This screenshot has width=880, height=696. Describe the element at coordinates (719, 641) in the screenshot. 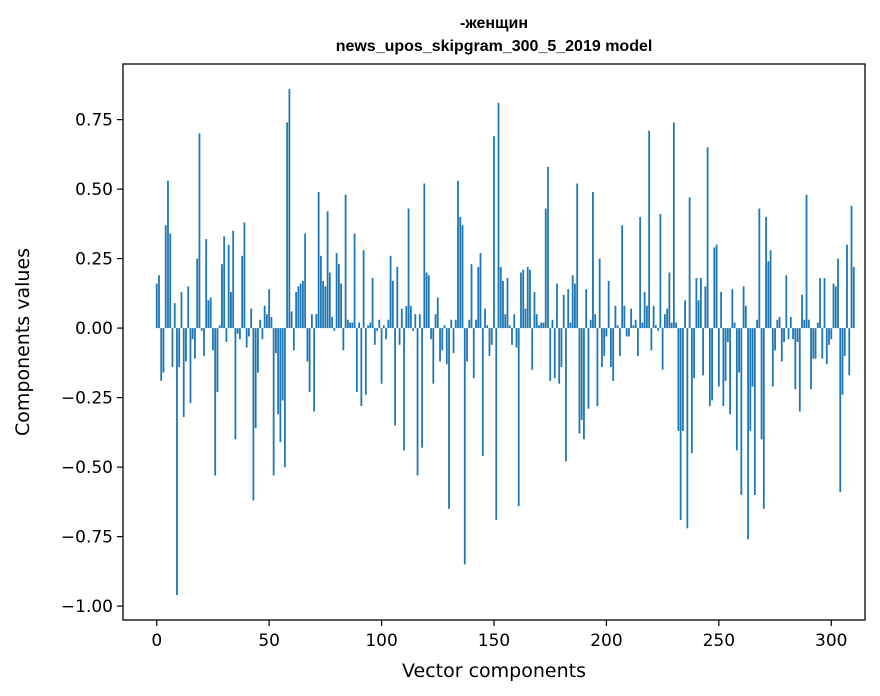

I see `x-tick-label: 250` at that location.